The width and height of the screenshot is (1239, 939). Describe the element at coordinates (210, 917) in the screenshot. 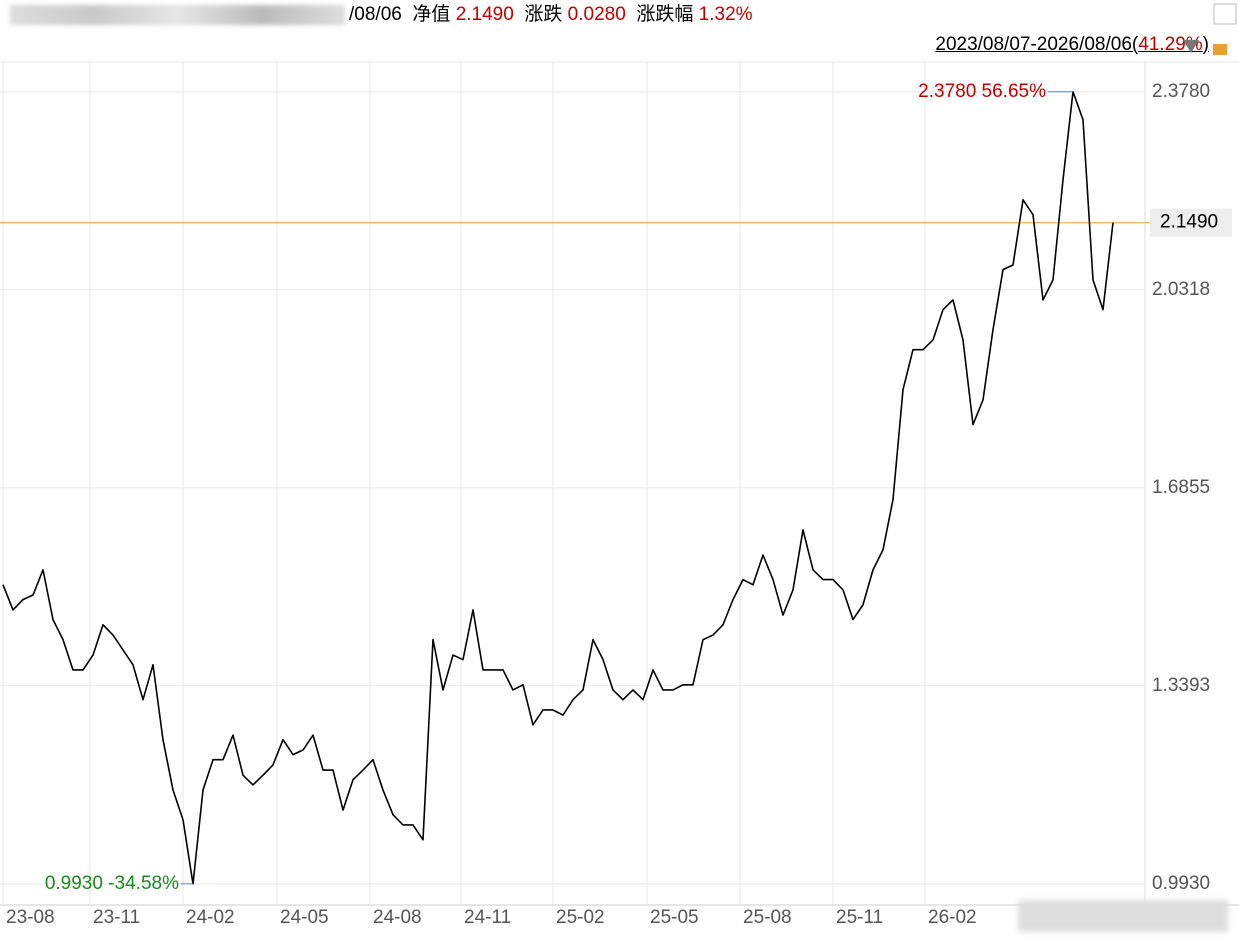

I see `x-tick-label: 24-02` at that location.